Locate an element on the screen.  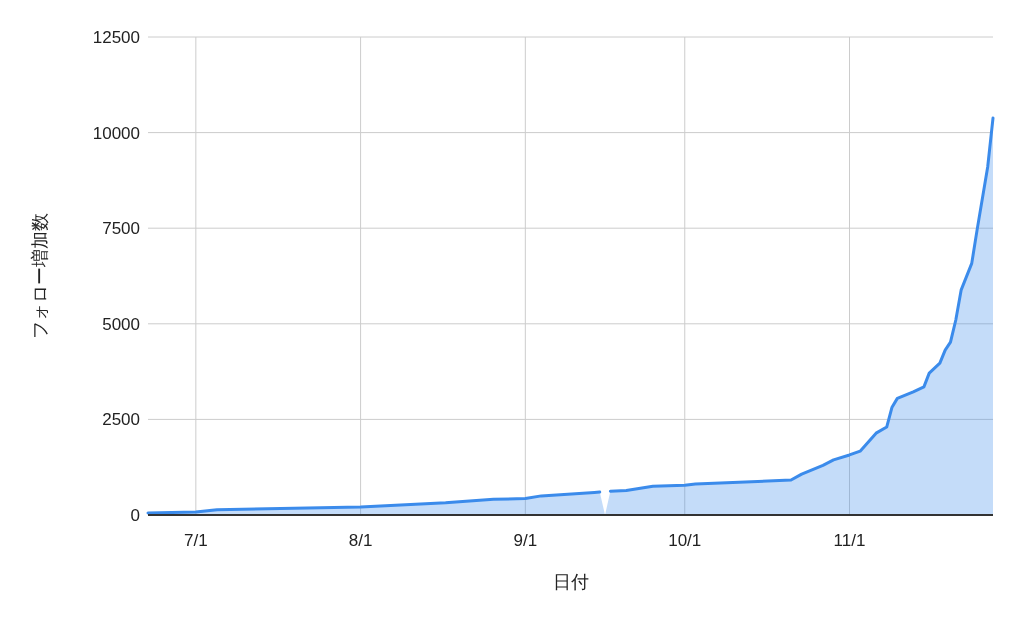
y-tick-label: 0 is located at coordinates (135, 515).